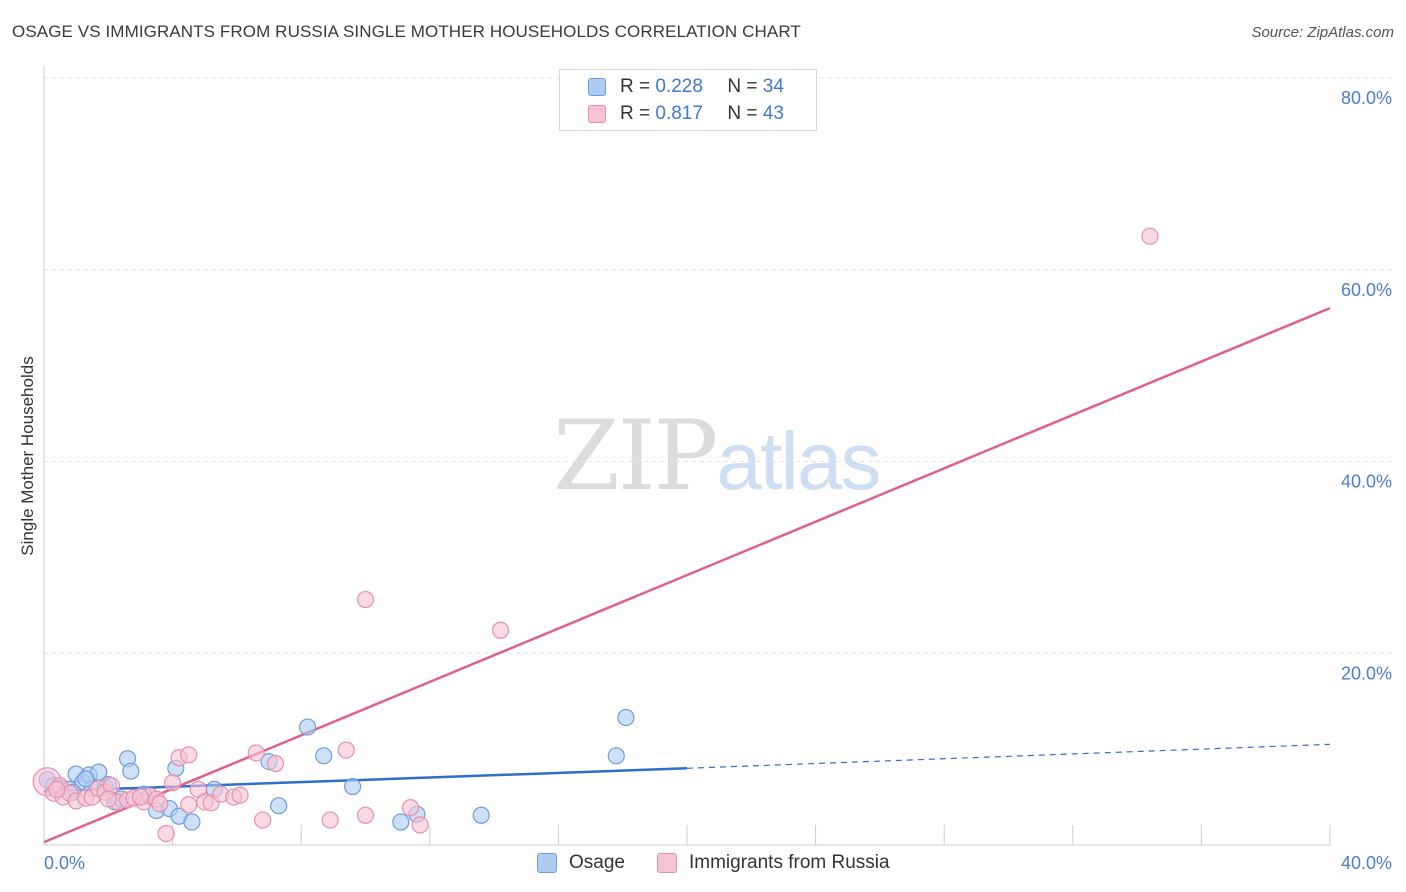 This screenshot has height=892, width=1406. What do you see at coordinates (1322, 32) in the screenshot?
I see `source-credit: Source: ZipAtlas.com` at bounding box center [1322, 32].